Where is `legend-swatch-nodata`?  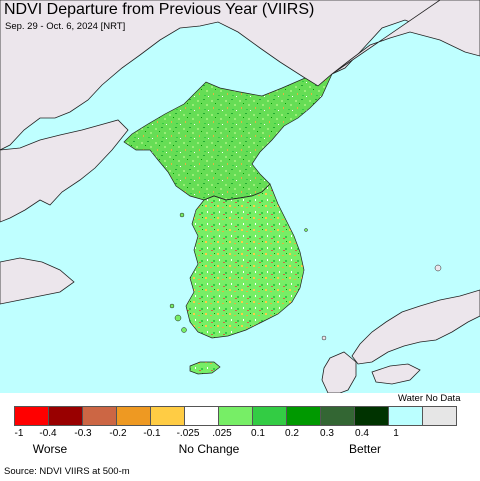 legend-swatch-nodata is located at coordinates (439, 416).